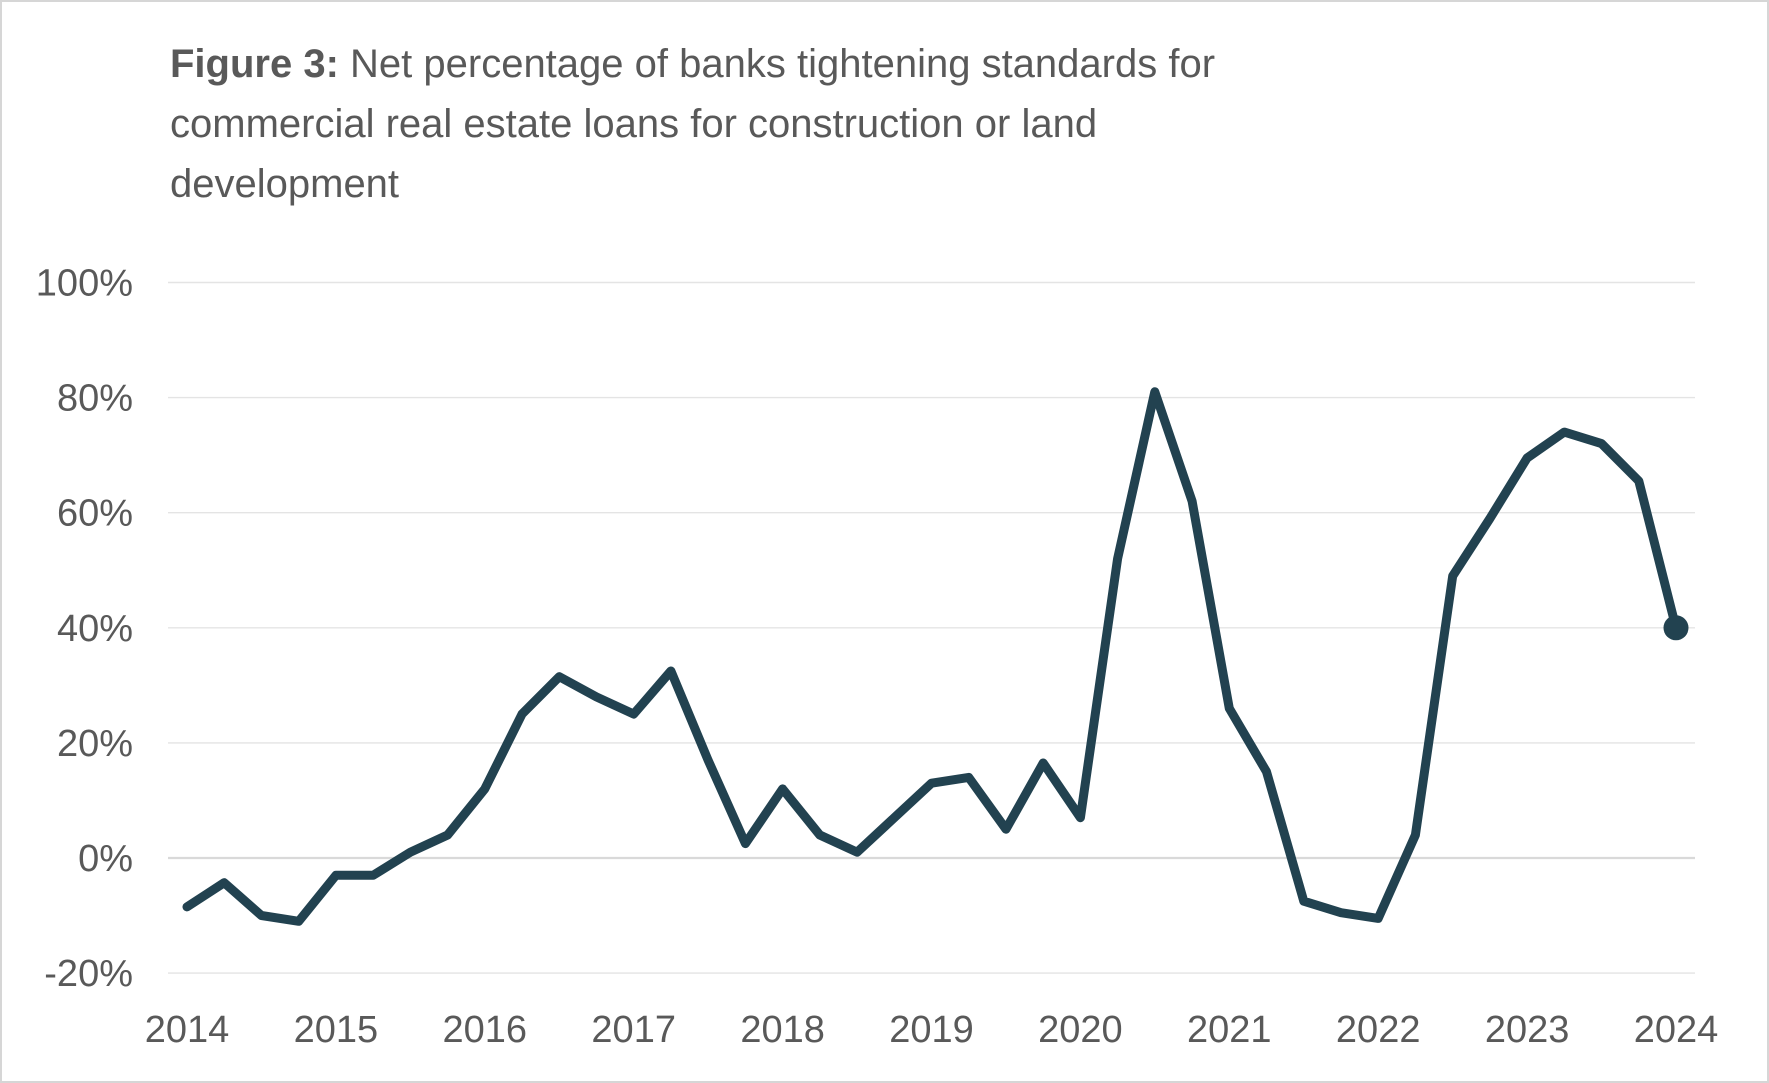  I want to click on x-axis-tick-label: 2024, so click(1676, 1030).